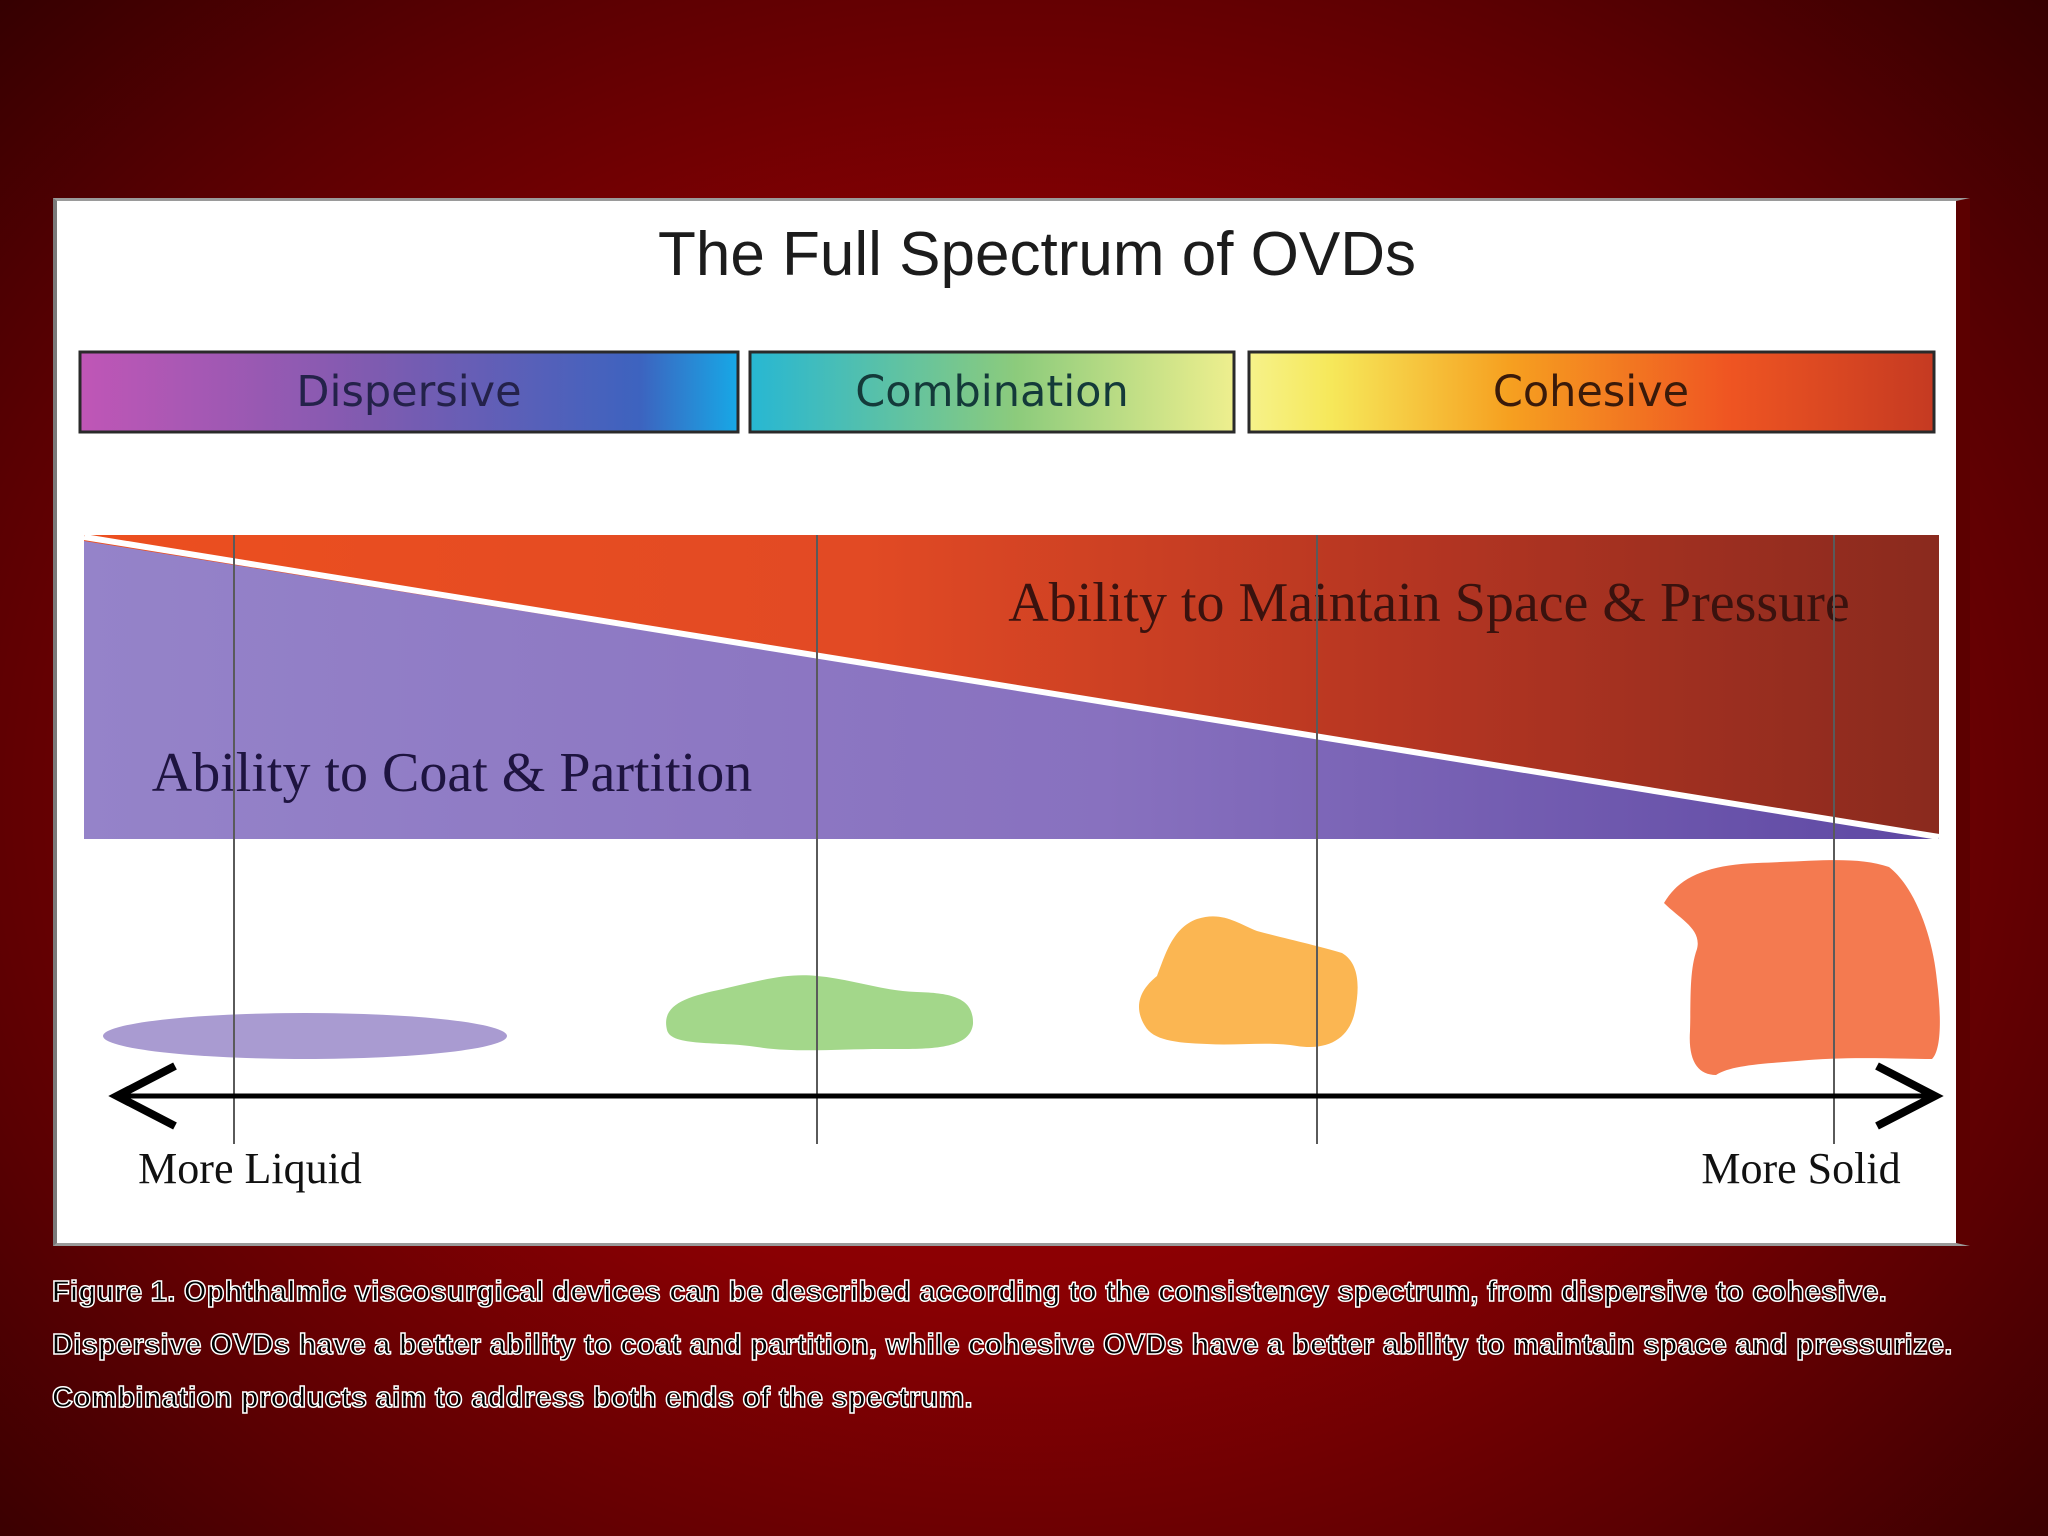 Image resolution: width=2048 pixels, height=1536 pixels. What do you see at coordinates (452, 773) in the screenshot?
I see `coat-partition-label: Ability to Coat & Partition` at bounding box center [452, 773].